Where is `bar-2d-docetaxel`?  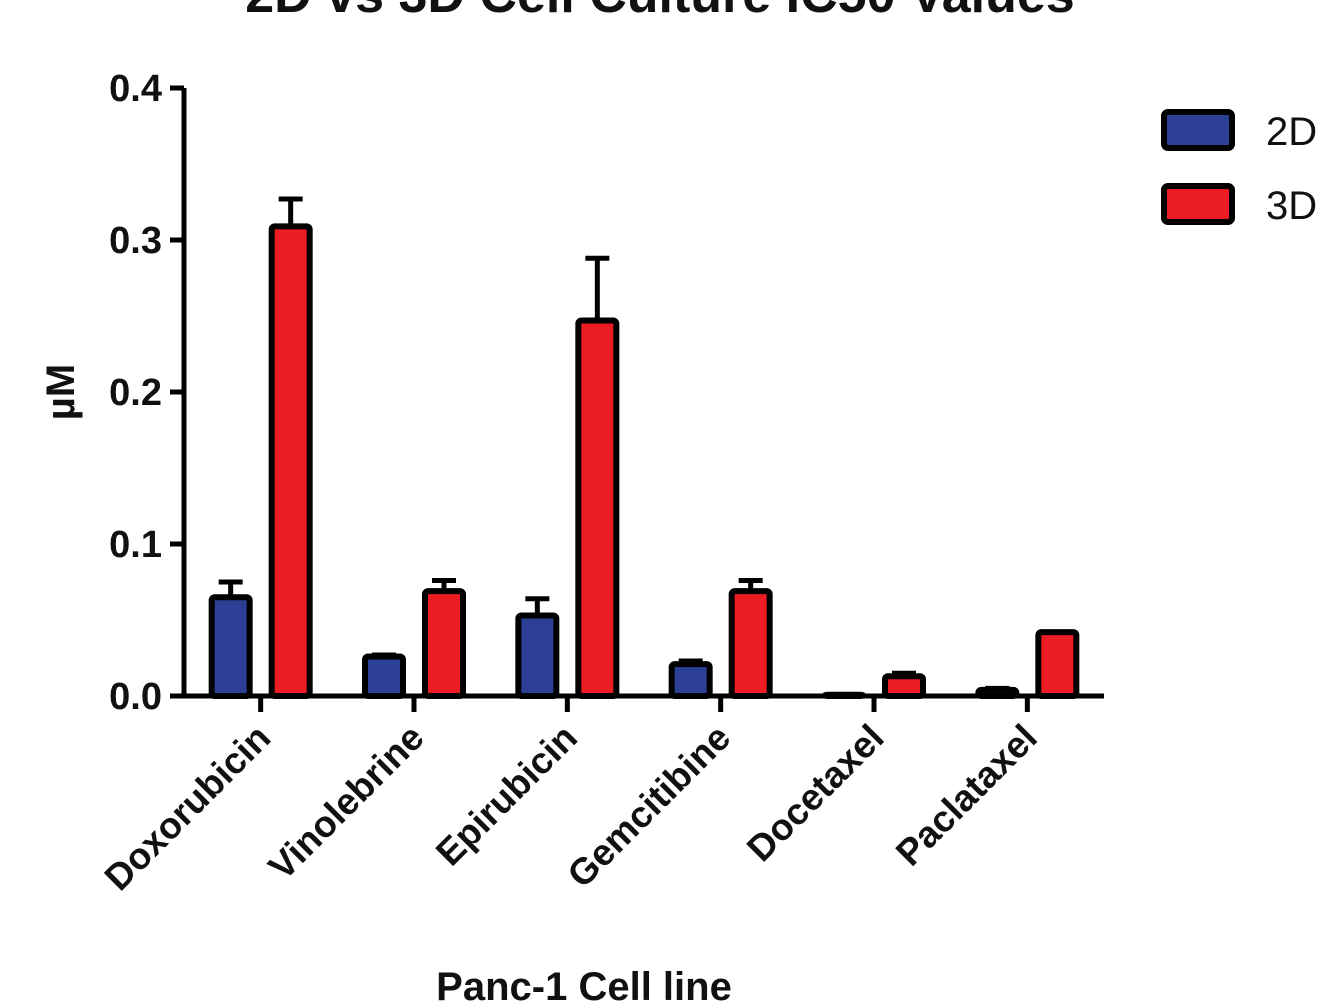 bar-2d-docetaxel is located at coordinates (844, 695).